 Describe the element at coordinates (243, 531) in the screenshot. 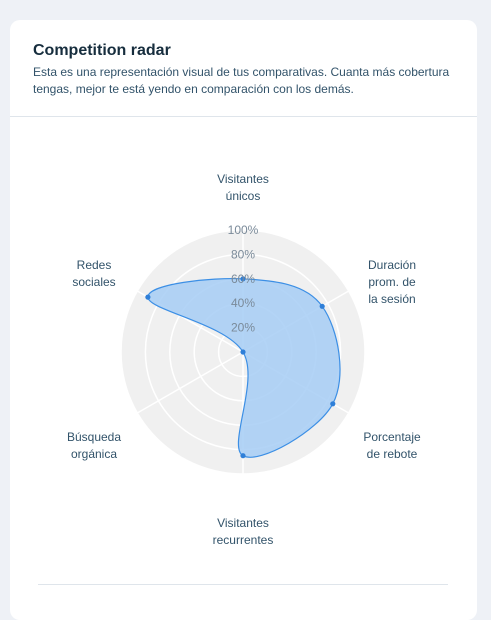

I see `radar-axis-label: Visitantes recurrentes` at that location.